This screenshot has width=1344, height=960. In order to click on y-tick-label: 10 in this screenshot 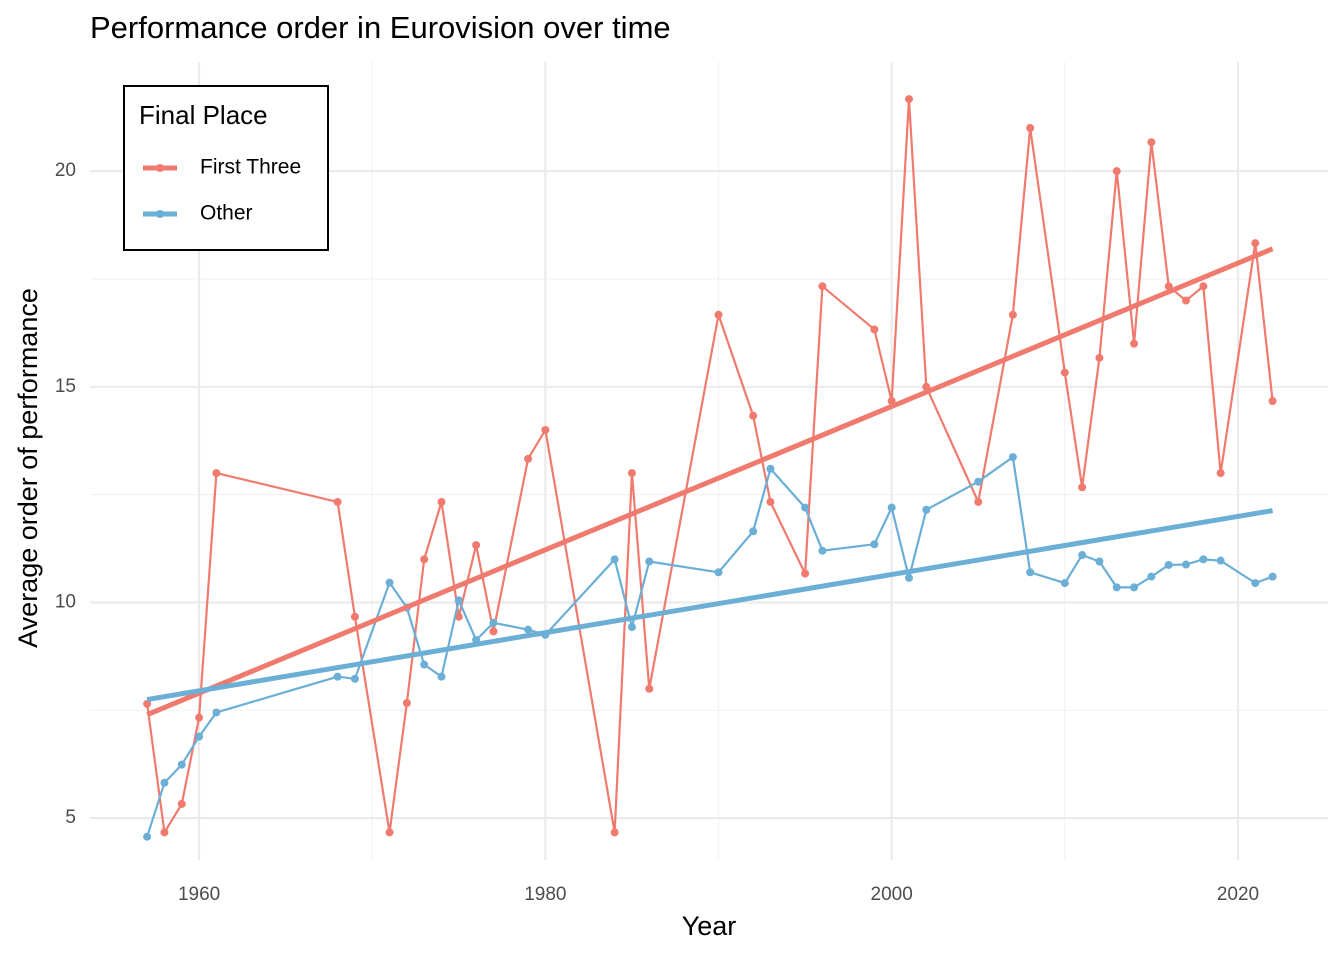, I will do `click(65, 601)`.